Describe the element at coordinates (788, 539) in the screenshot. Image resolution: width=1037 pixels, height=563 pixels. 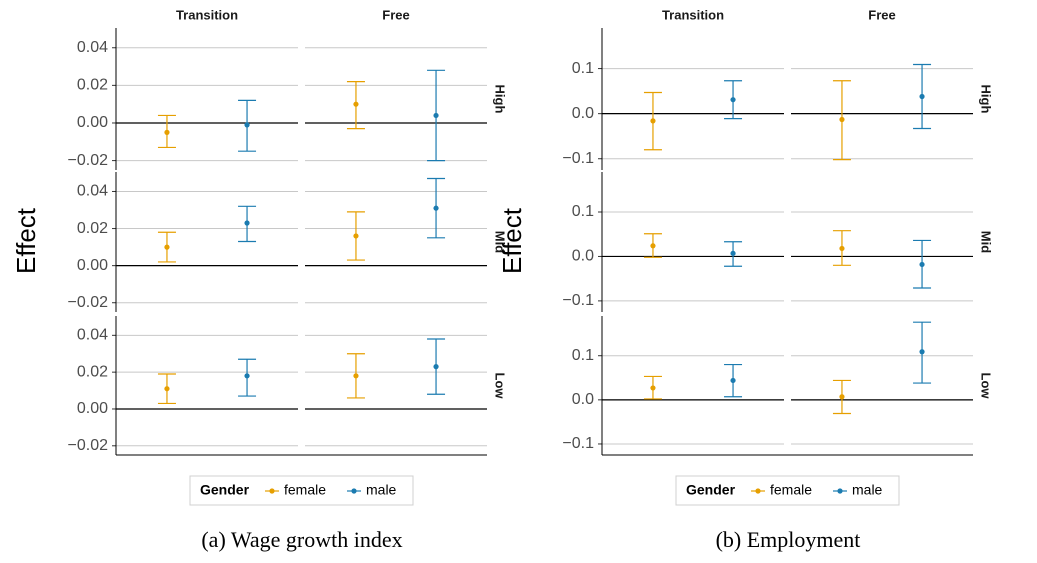
I see `caption: (b) Employment` at that location.